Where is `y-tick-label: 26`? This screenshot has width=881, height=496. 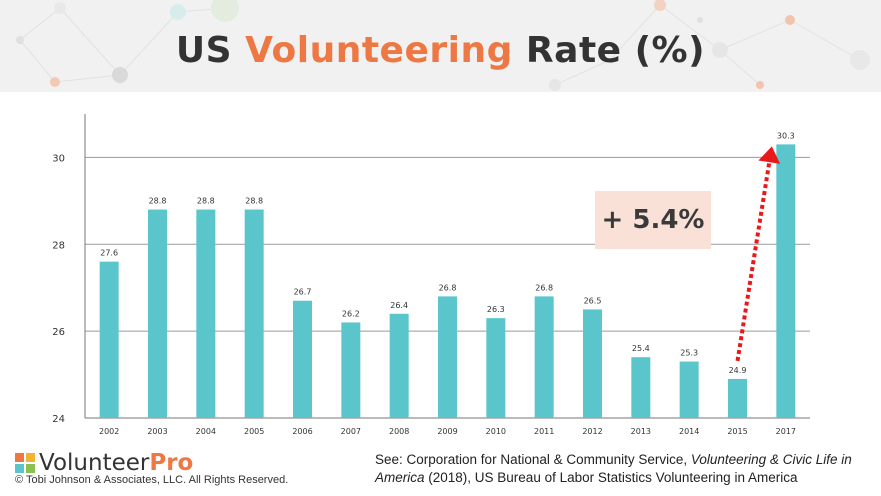
y-tick-label: 26 is located at coordinates (58, 332).